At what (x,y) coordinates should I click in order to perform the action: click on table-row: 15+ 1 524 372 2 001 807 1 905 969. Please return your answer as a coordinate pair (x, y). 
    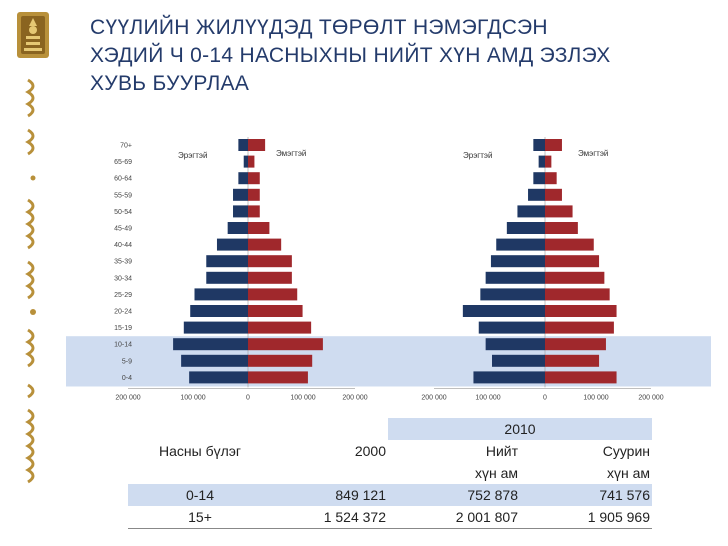
    Looking at the image, I should click on (390, 517).